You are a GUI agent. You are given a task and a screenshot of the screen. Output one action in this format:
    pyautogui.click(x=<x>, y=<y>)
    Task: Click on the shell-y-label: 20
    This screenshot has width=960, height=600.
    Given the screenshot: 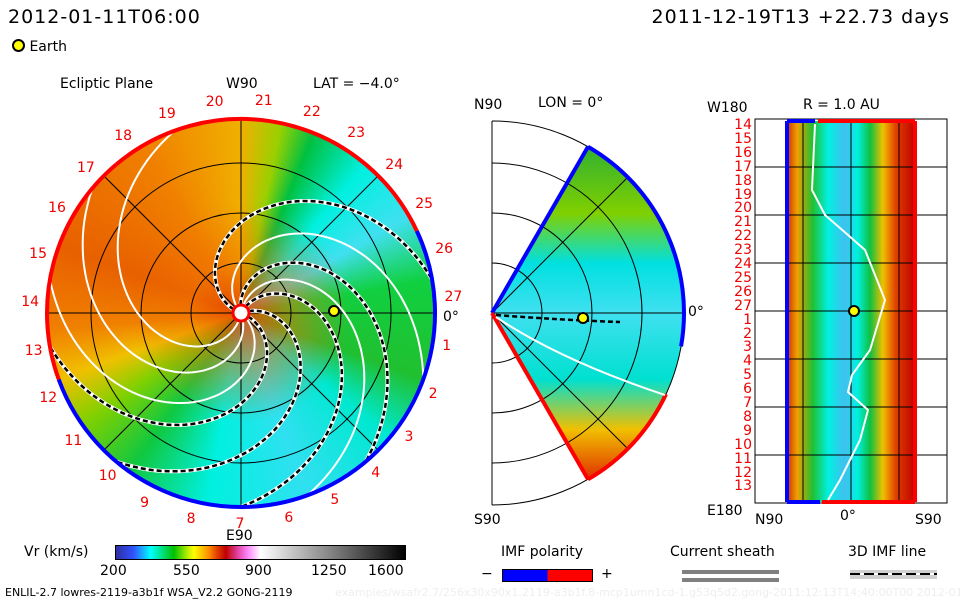 What is the action you would take?
    pyautogui.click(x=743, y=208)
    